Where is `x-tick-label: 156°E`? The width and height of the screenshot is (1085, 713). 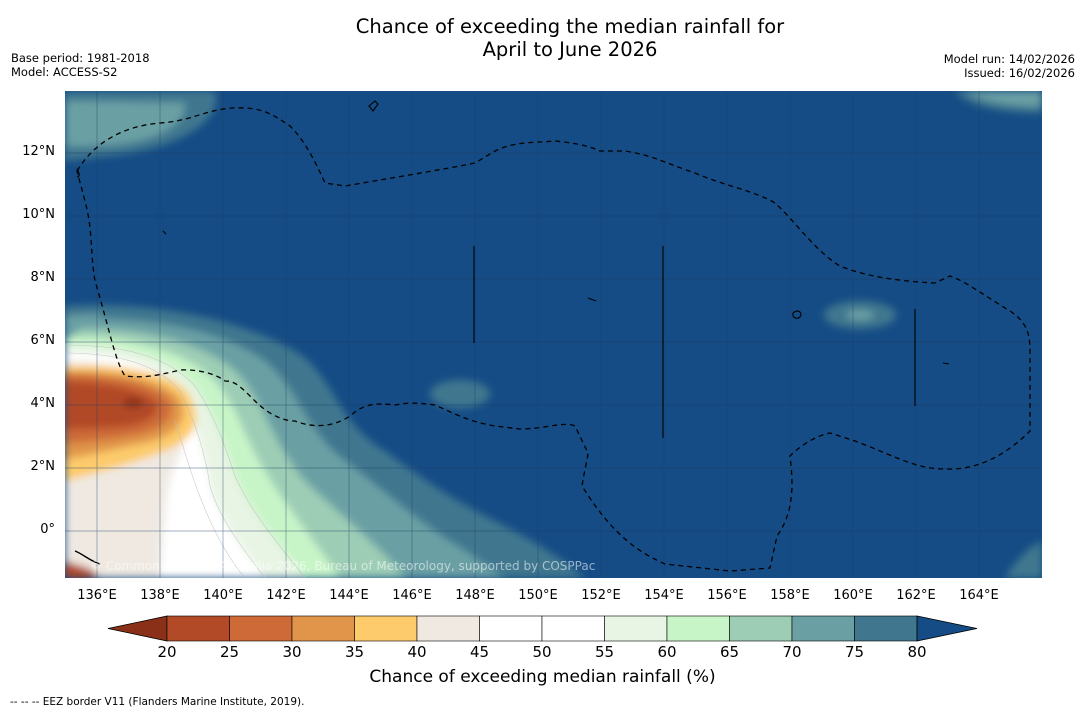 x-tick-label: 156°E is located at coordinates (727, 595).